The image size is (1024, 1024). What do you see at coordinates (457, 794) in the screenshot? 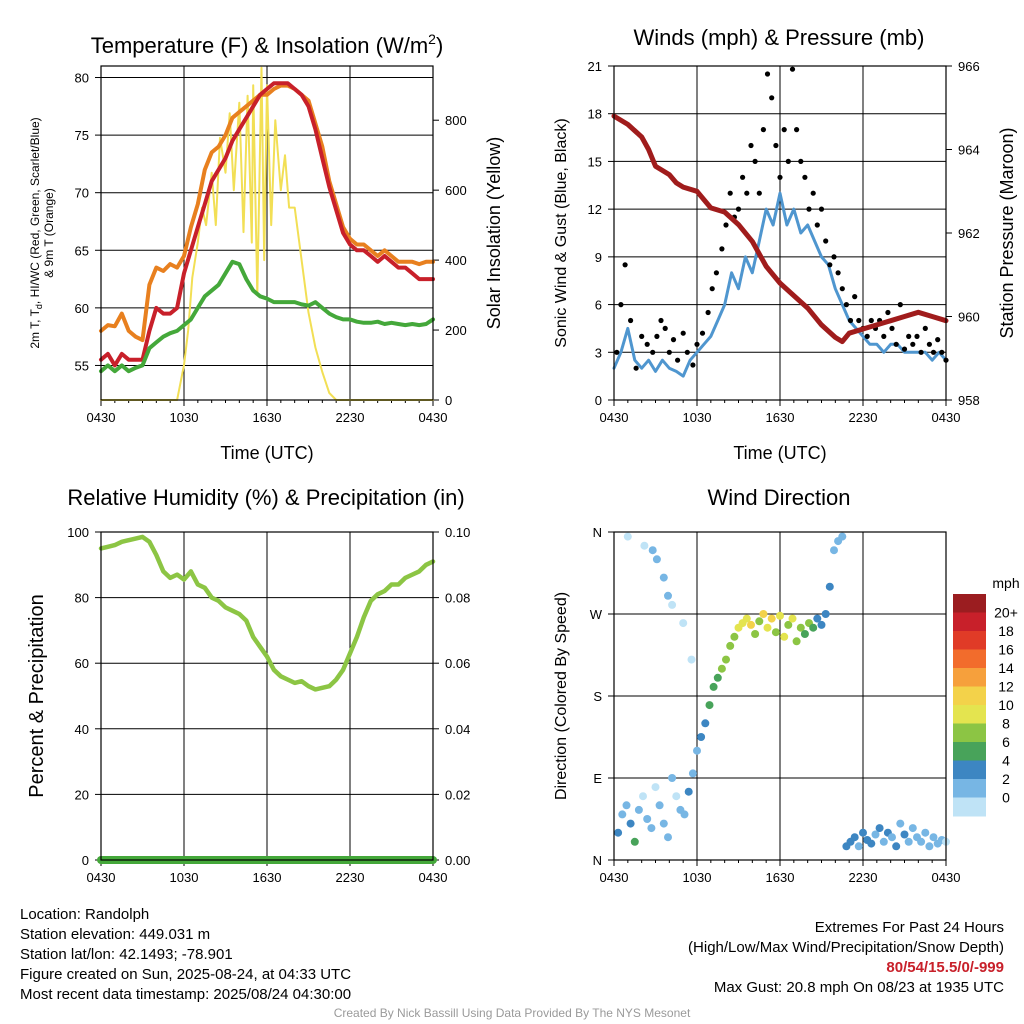
I see `y-right-tick-label: 0.02` at bounding box center [457, 794].